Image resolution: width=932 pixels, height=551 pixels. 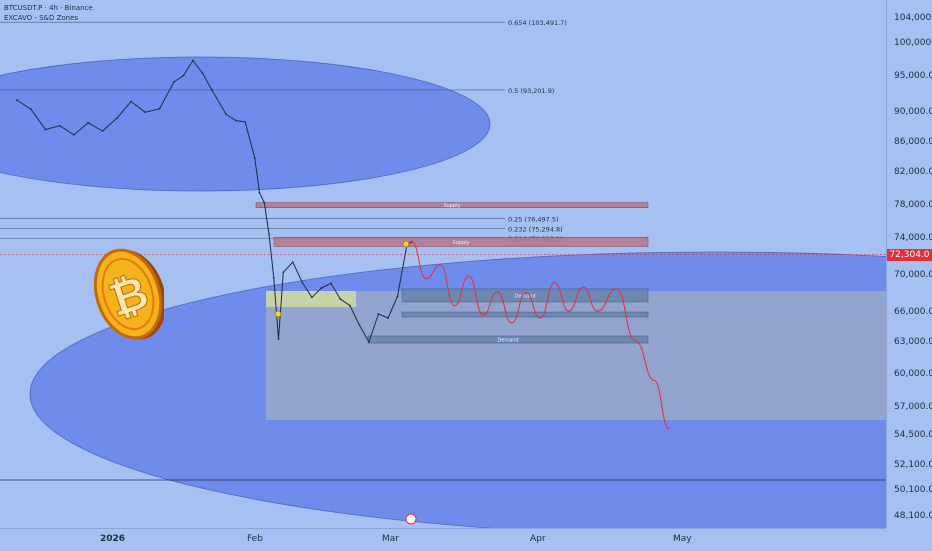 I want to click on price-tick-label: 60,000.0, so click(x=913, y=374).